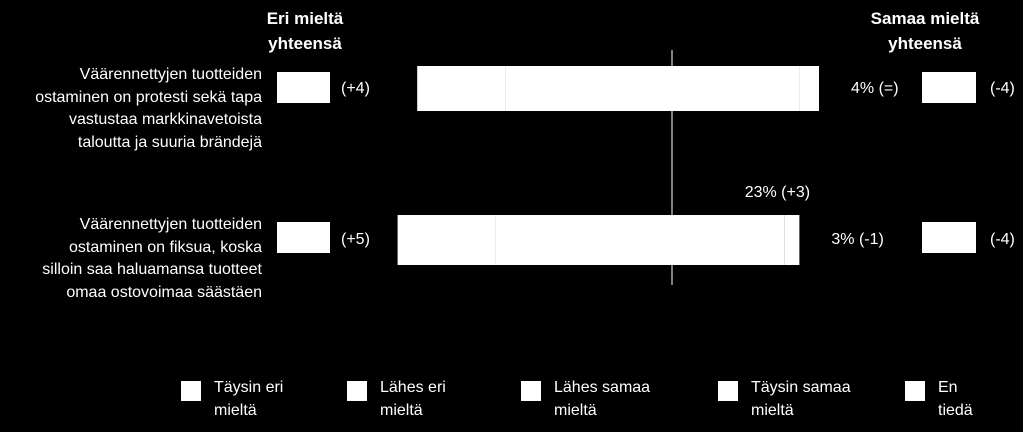 The width and height of the screenshot is (1023, 432). I want to click on value-label: 23% (+3), so click(777, 192).